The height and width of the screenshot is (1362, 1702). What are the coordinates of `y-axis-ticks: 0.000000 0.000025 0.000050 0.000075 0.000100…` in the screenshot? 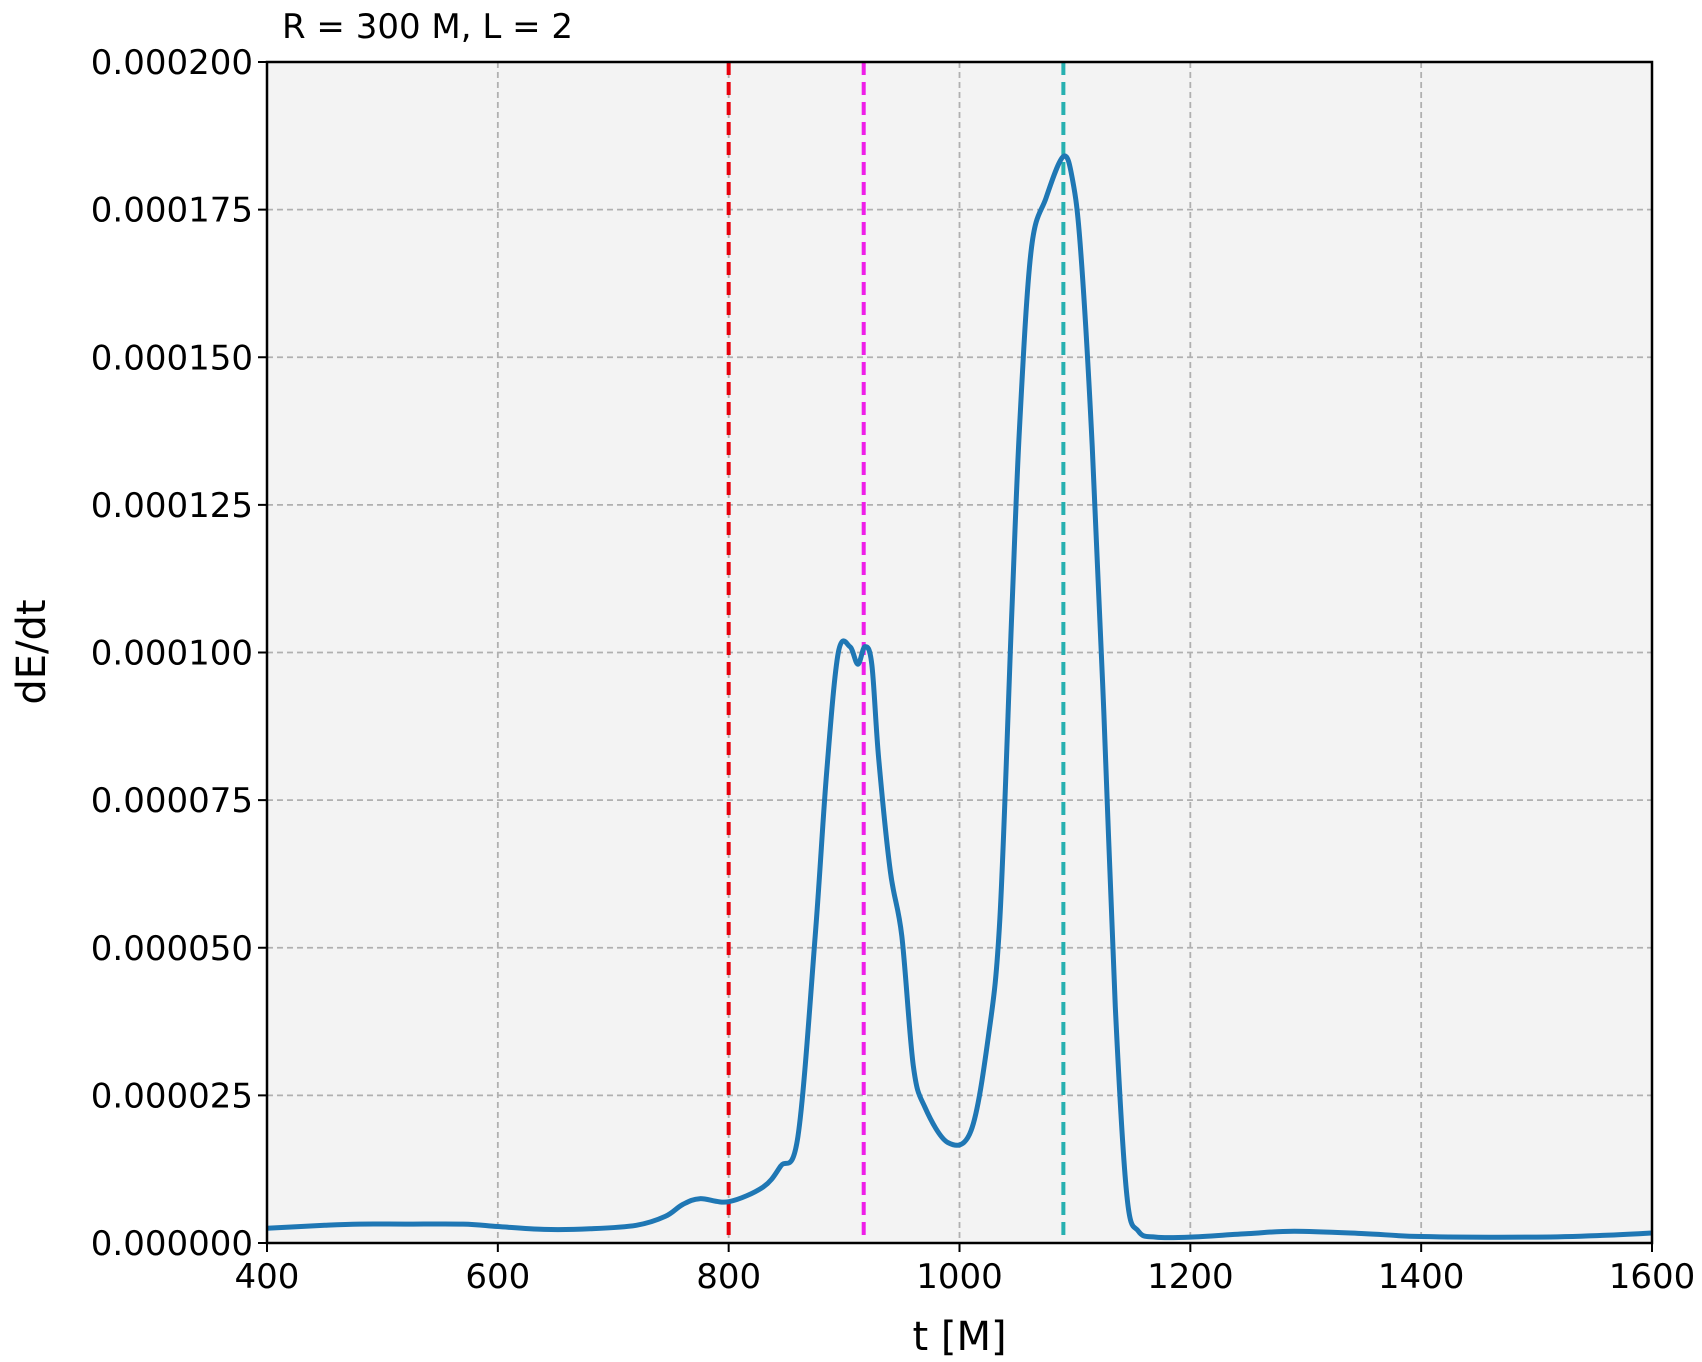 It's located at (179, 653).